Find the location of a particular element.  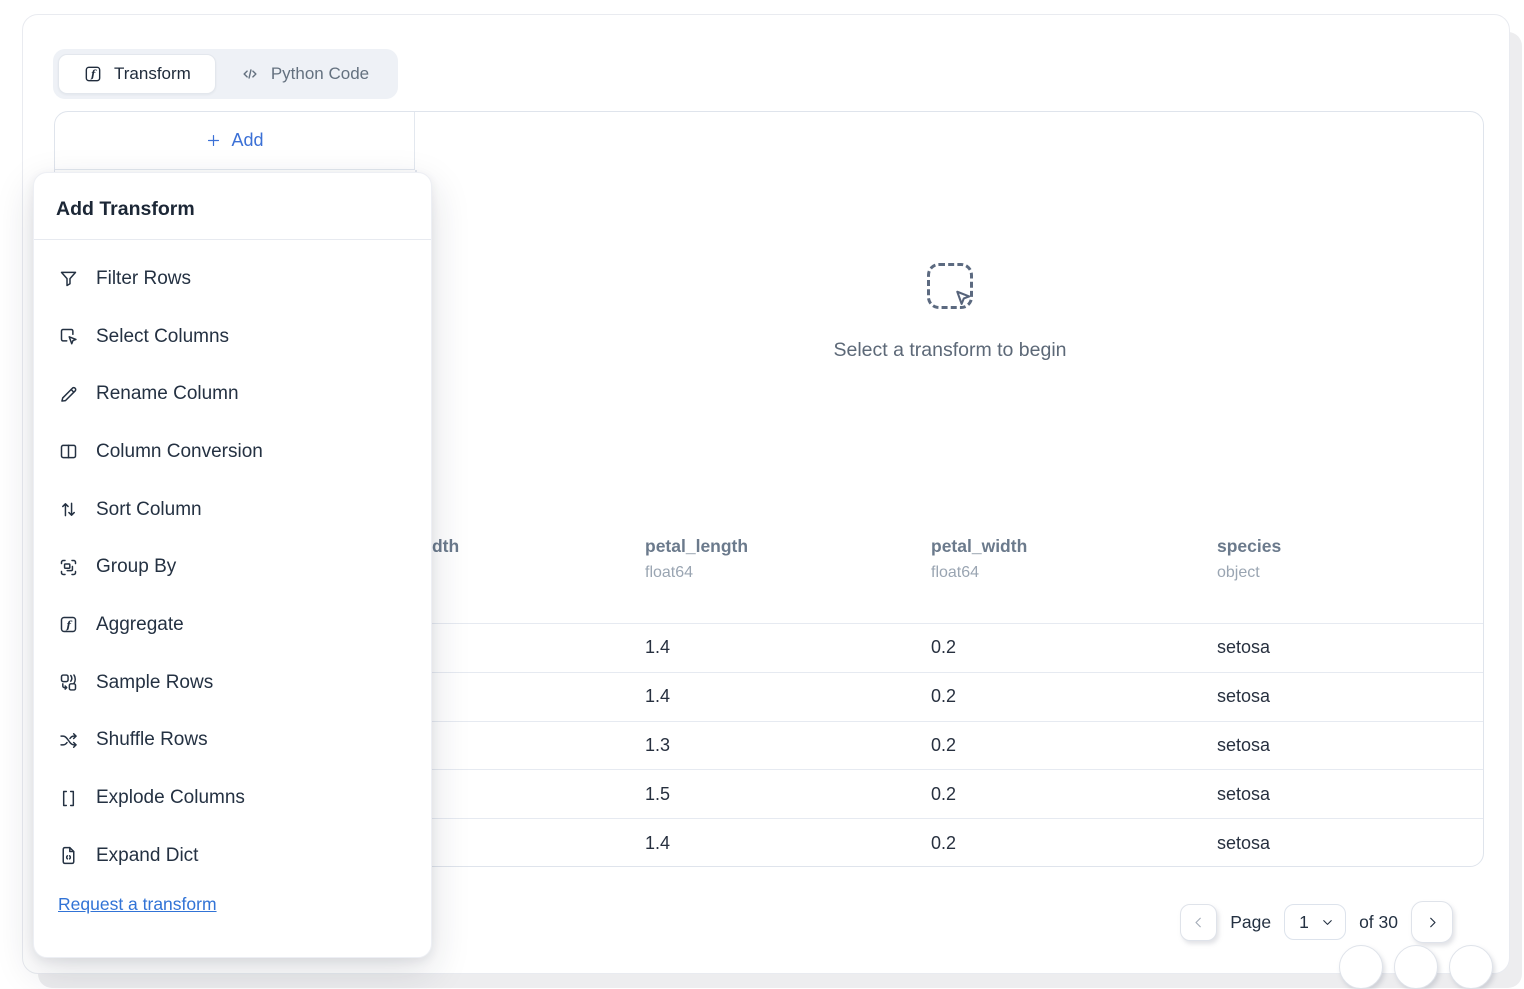

menu-item-column-conversion: Column Conversion is located at coordinates (232, 452).